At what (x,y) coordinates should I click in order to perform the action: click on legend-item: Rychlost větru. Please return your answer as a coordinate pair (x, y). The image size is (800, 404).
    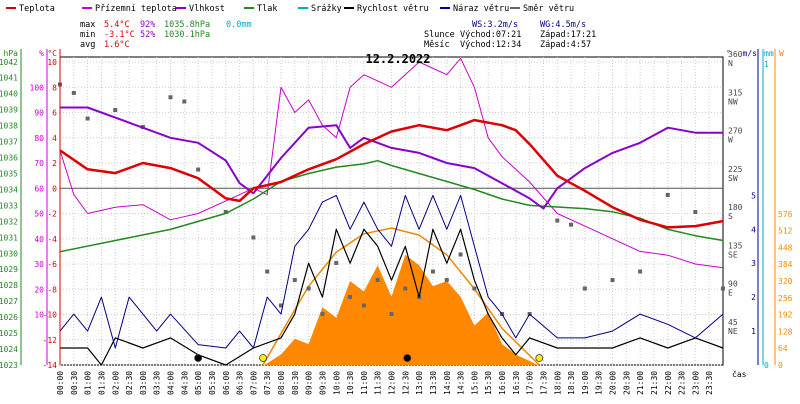
    Looking at the image, I should click on (393, 9).